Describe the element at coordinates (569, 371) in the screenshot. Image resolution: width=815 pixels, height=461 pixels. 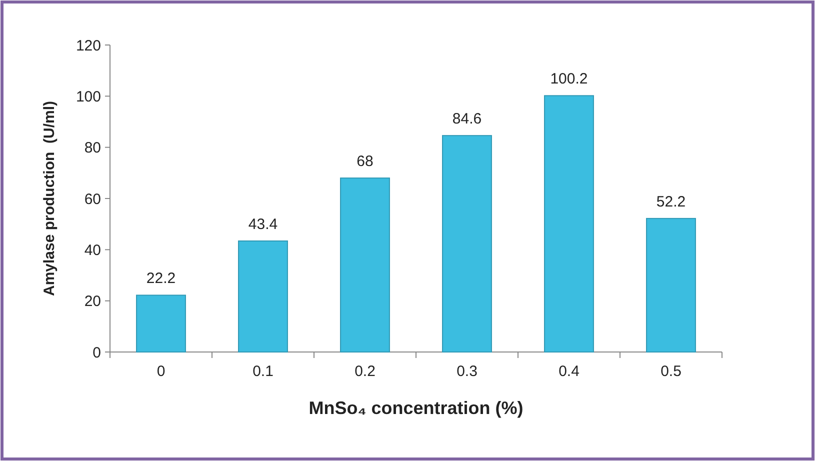
I see `x-tick-label: 0.4` at that location.